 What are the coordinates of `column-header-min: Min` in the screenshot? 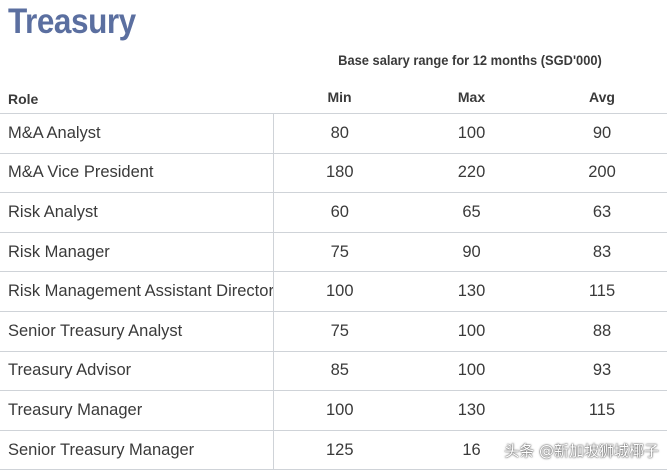 It's located at (339, 97).